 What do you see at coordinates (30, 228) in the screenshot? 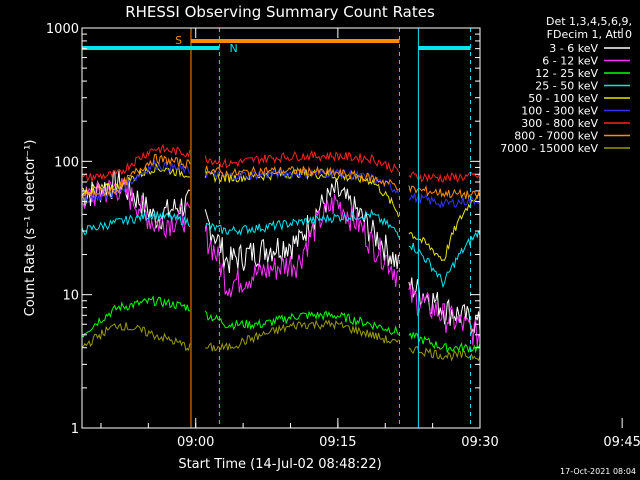
I see `y-axis-label: Count Rate (s⁻¹ detector⁻¹)` at bounding box center [30, 228].